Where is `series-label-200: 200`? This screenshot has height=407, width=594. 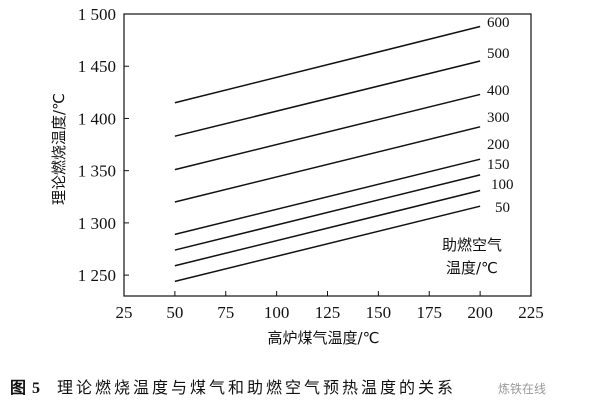 series-label-200: 200 is located at coordinates (498, 145).